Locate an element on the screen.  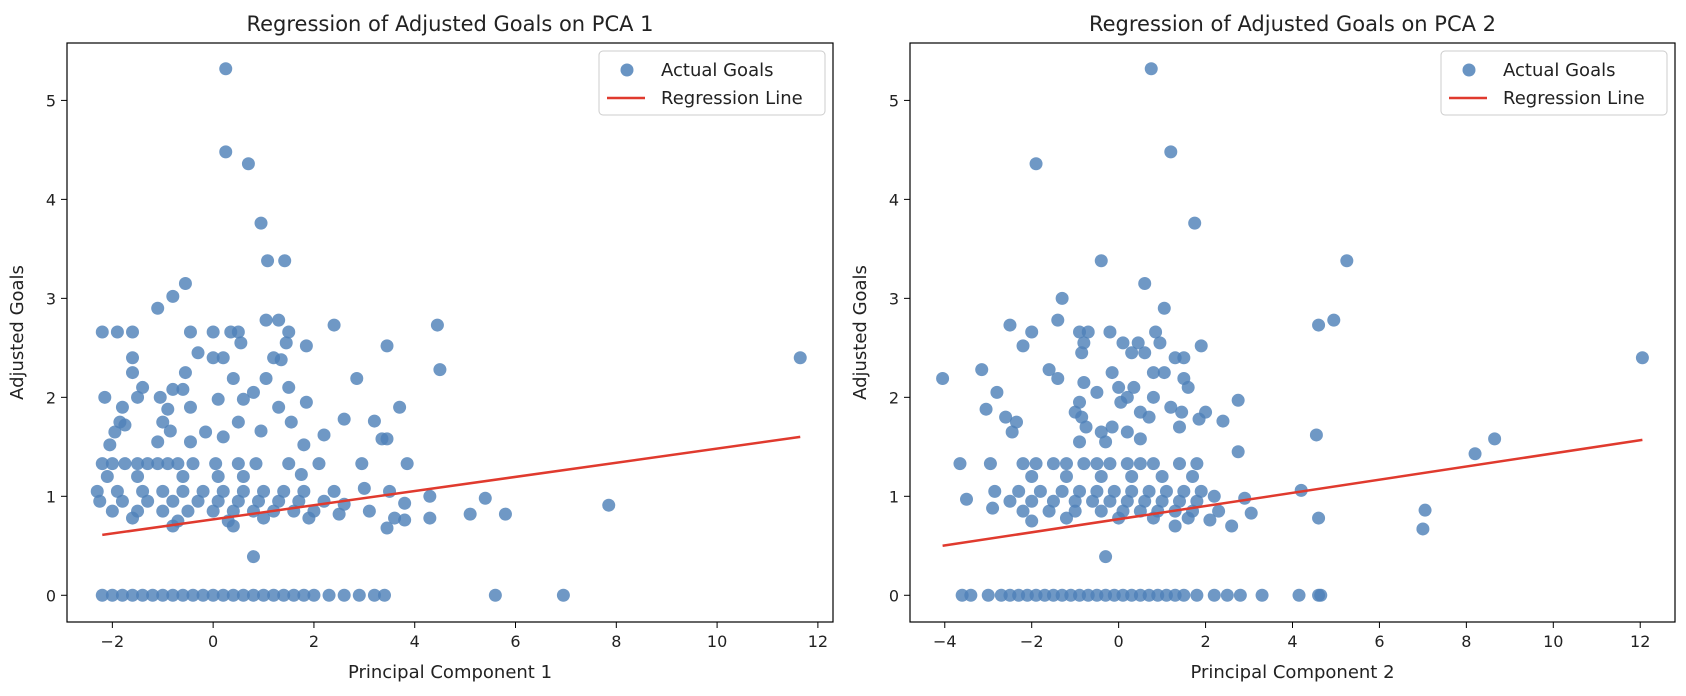
x-tick-label: 4 is located at coordinates (1292, 641).